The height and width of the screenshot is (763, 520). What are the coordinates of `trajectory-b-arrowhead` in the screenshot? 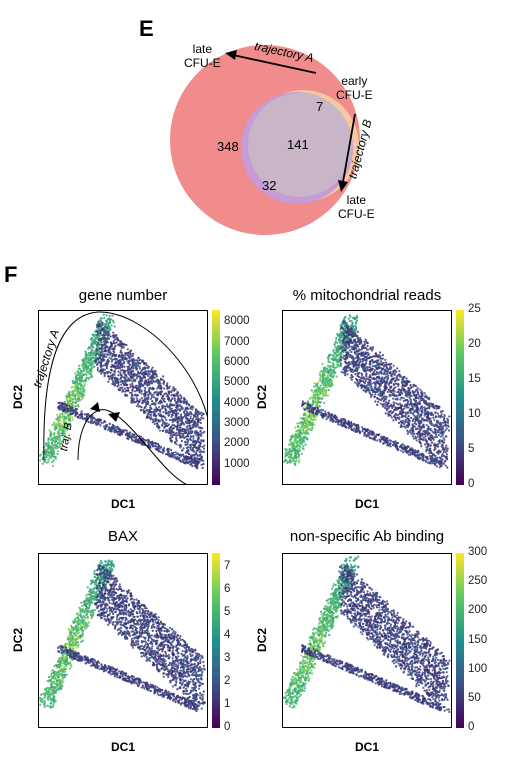 It's located at (343, 186).